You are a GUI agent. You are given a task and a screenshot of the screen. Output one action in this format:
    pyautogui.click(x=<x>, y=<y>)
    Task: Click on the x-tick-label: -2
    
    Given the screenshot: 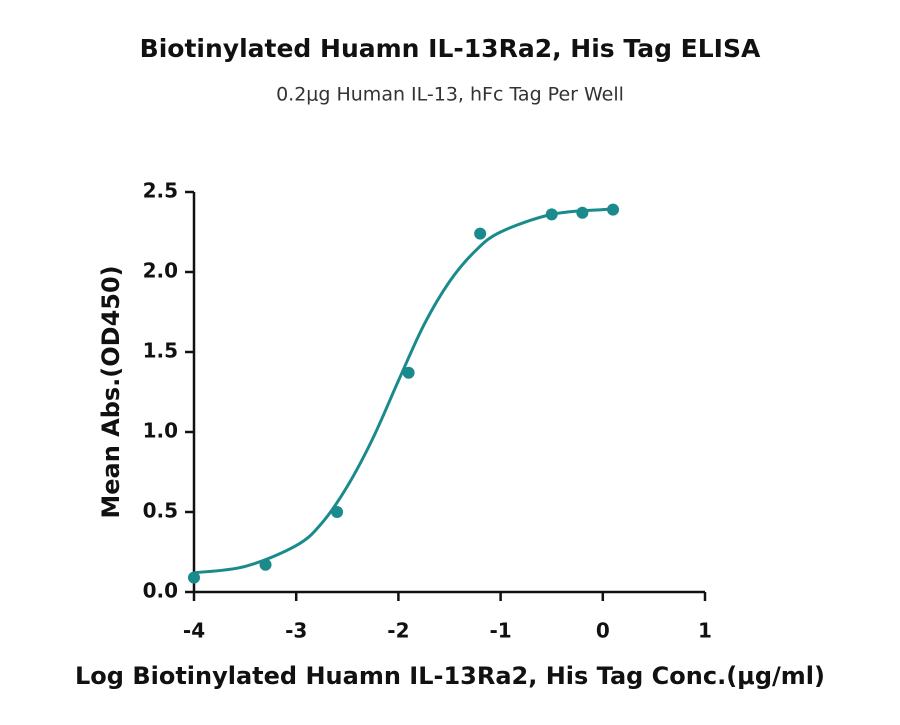 What is the action you would take?
    pyautogui.click(x=398, y=631)
    